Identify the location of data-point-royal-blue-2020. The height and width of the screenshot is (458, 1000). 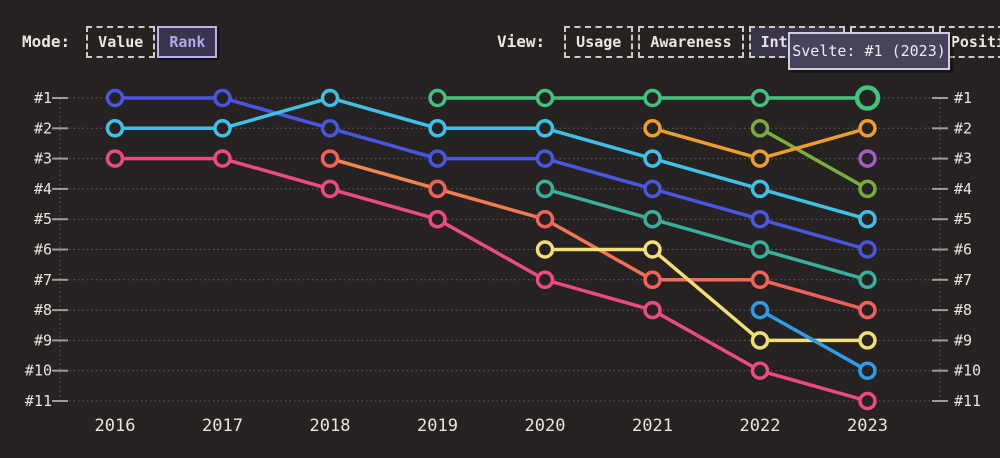
(545, 158).